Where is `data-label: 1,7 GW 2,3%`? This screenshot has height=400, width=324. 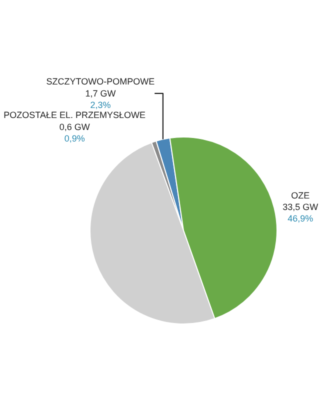
data-label: 1,7 GW 2,3% is located at coordinates (100, 99).